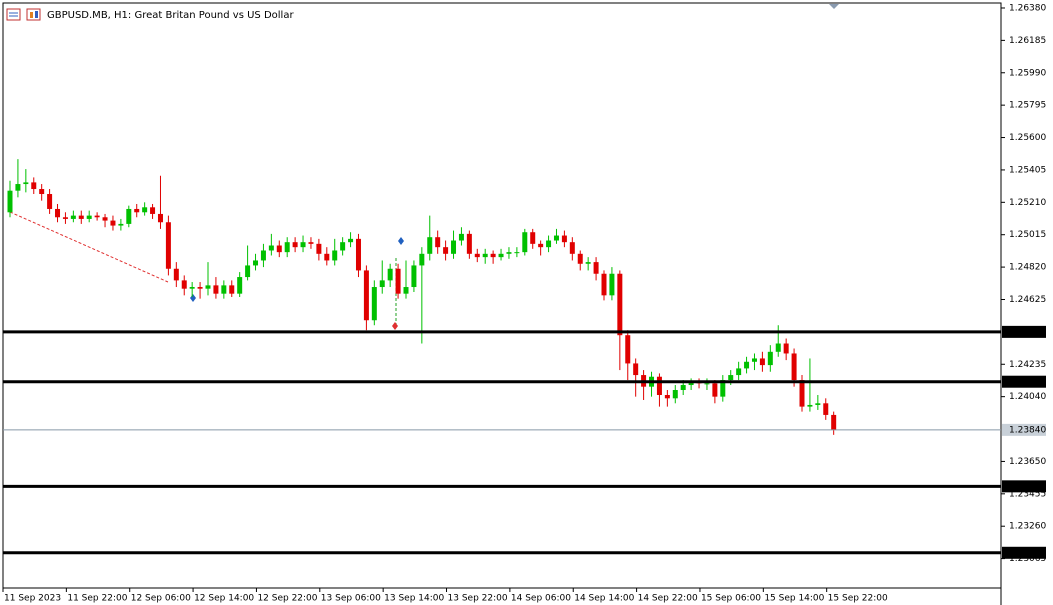 Image resolution: width=1053 pixels, height=605 pixels. I want to click on x-tick-label: 12 Sep 06:00, so click(161, 599).